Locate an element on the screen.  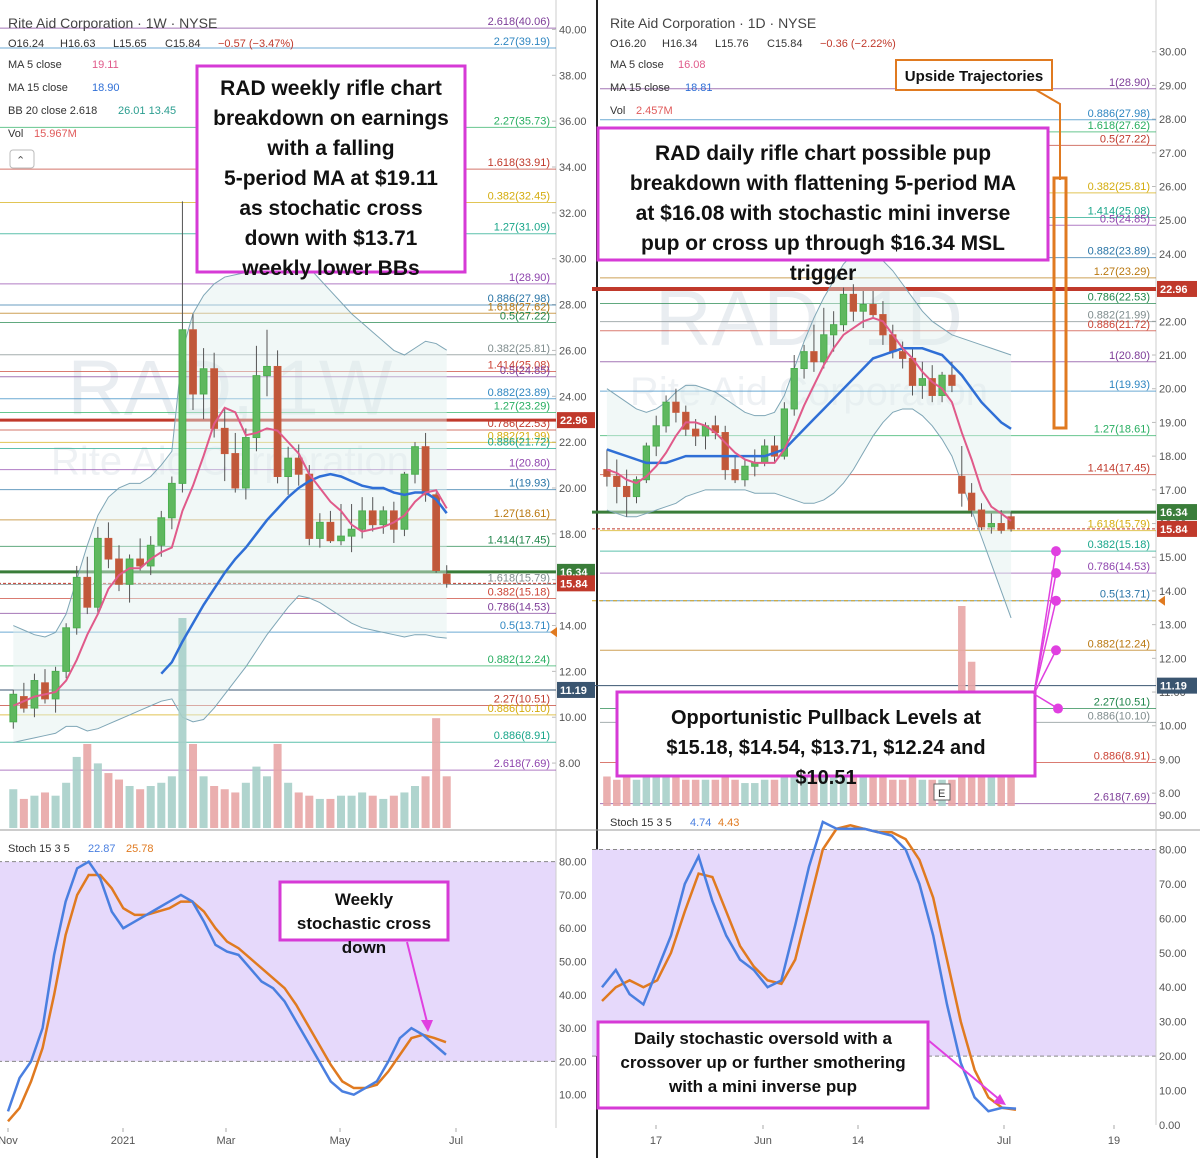
time-axis-label: 19 is located at coordinates (1114, 1141).